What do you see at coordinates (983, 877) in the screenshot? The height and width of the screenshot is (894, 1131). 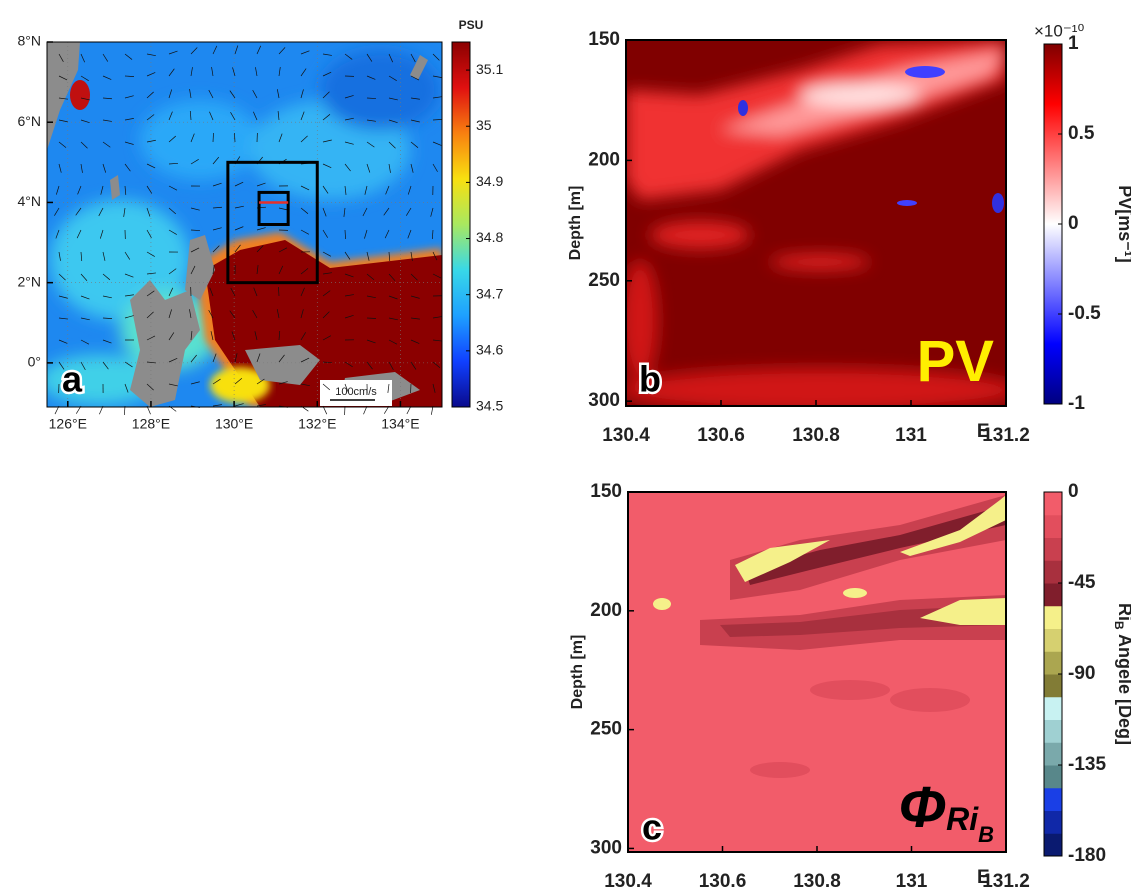 I see `x-unit: E` at bounding box center [983, 877].